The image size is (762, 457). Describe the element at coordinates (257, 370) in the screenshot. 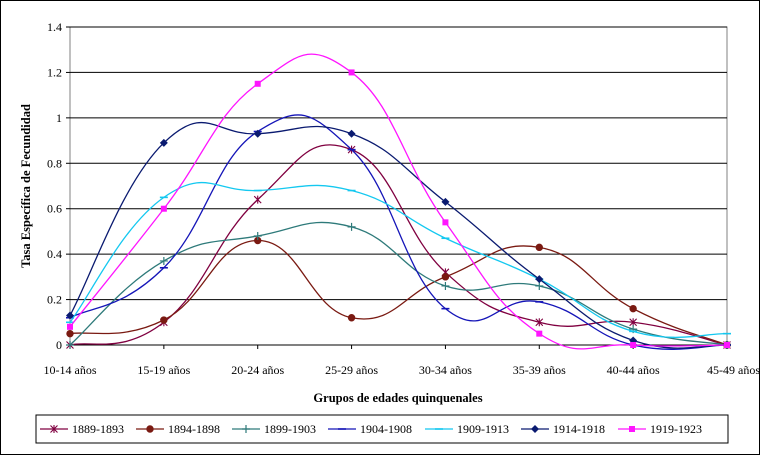

I see `x-tick-label: 20-24 años` at that location.